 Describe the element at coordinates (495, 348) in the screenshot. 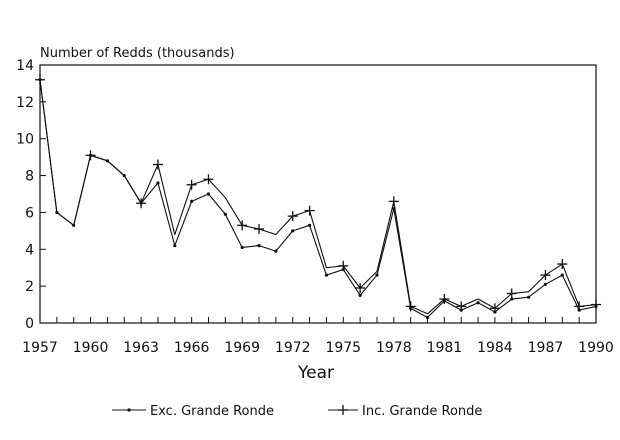

I see `x-tick-label: 1984` at that location.